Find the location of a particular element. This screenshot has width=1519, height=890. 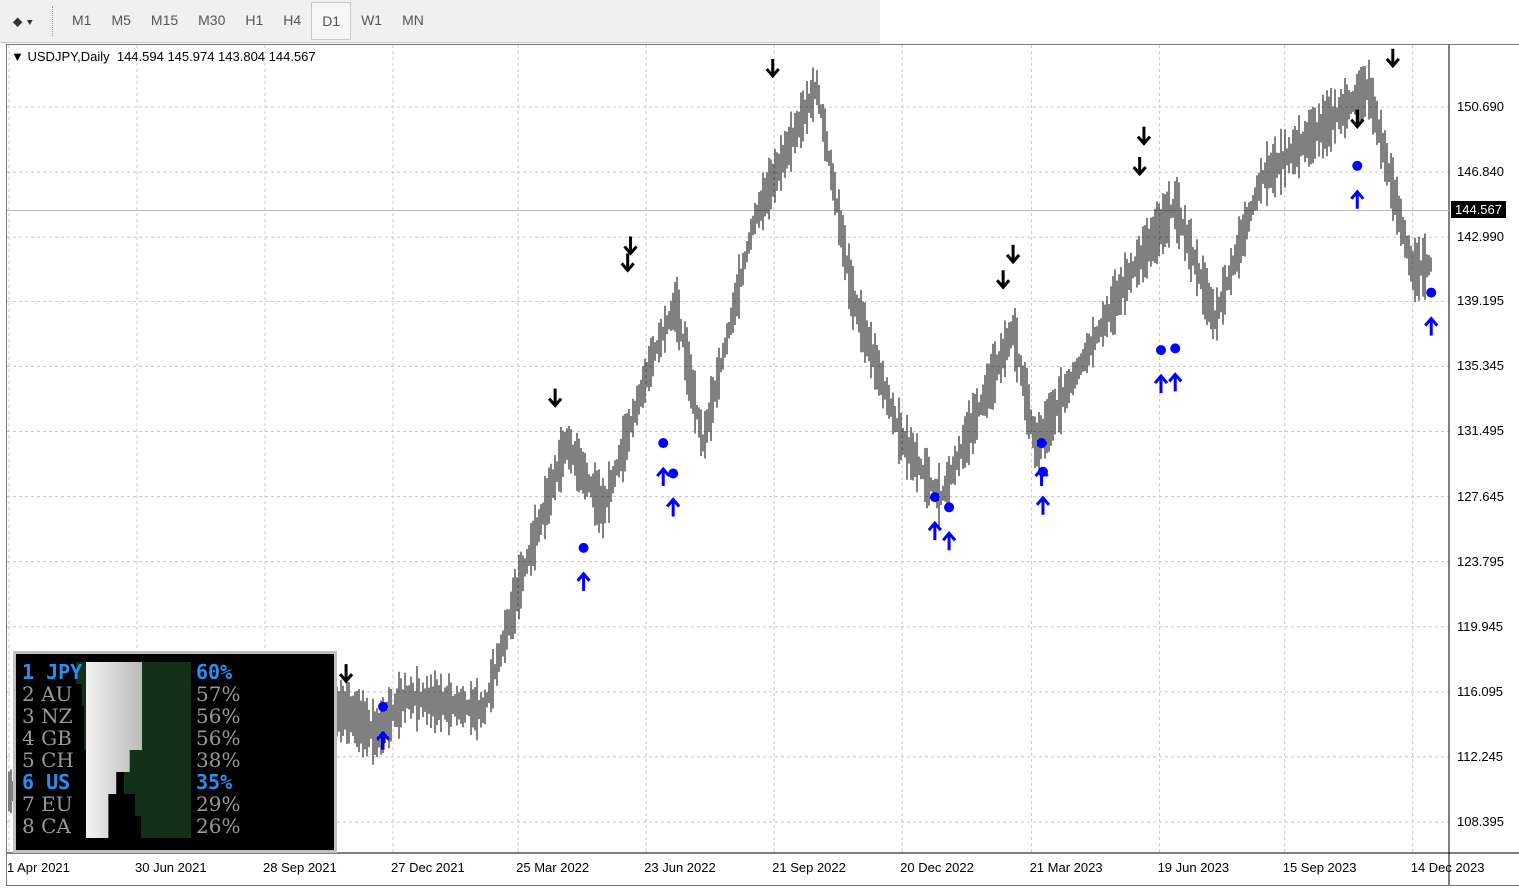

timeframe-m15: M15 is located at coordinates (164, 20).